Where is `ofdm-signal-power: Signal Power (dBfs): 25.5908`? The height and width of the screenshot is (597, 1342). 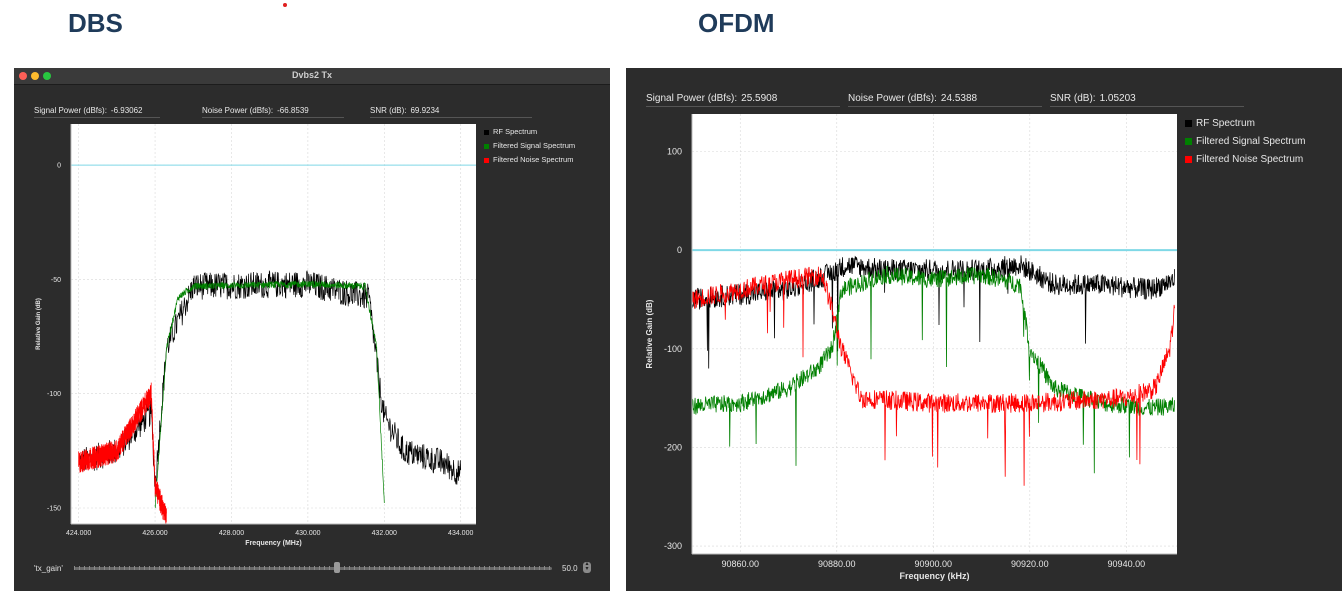
ofdm-signal-power: Signal Power (dBfs): 25.5908 is located at coordinates (711, 98).